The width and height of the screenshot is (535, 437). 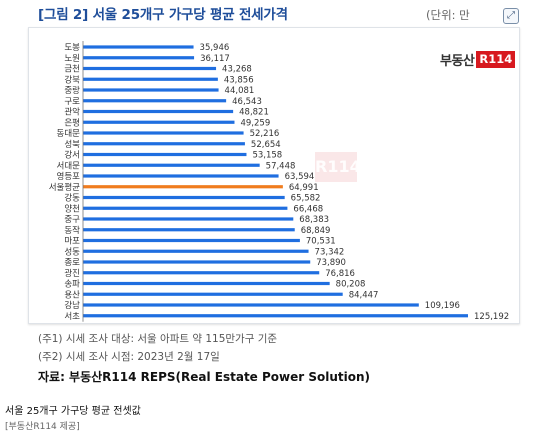 What do you see at coordinates (215, 59) in the screenshot?
I see `value-label: 36,117` at bounding box center [215, 59].